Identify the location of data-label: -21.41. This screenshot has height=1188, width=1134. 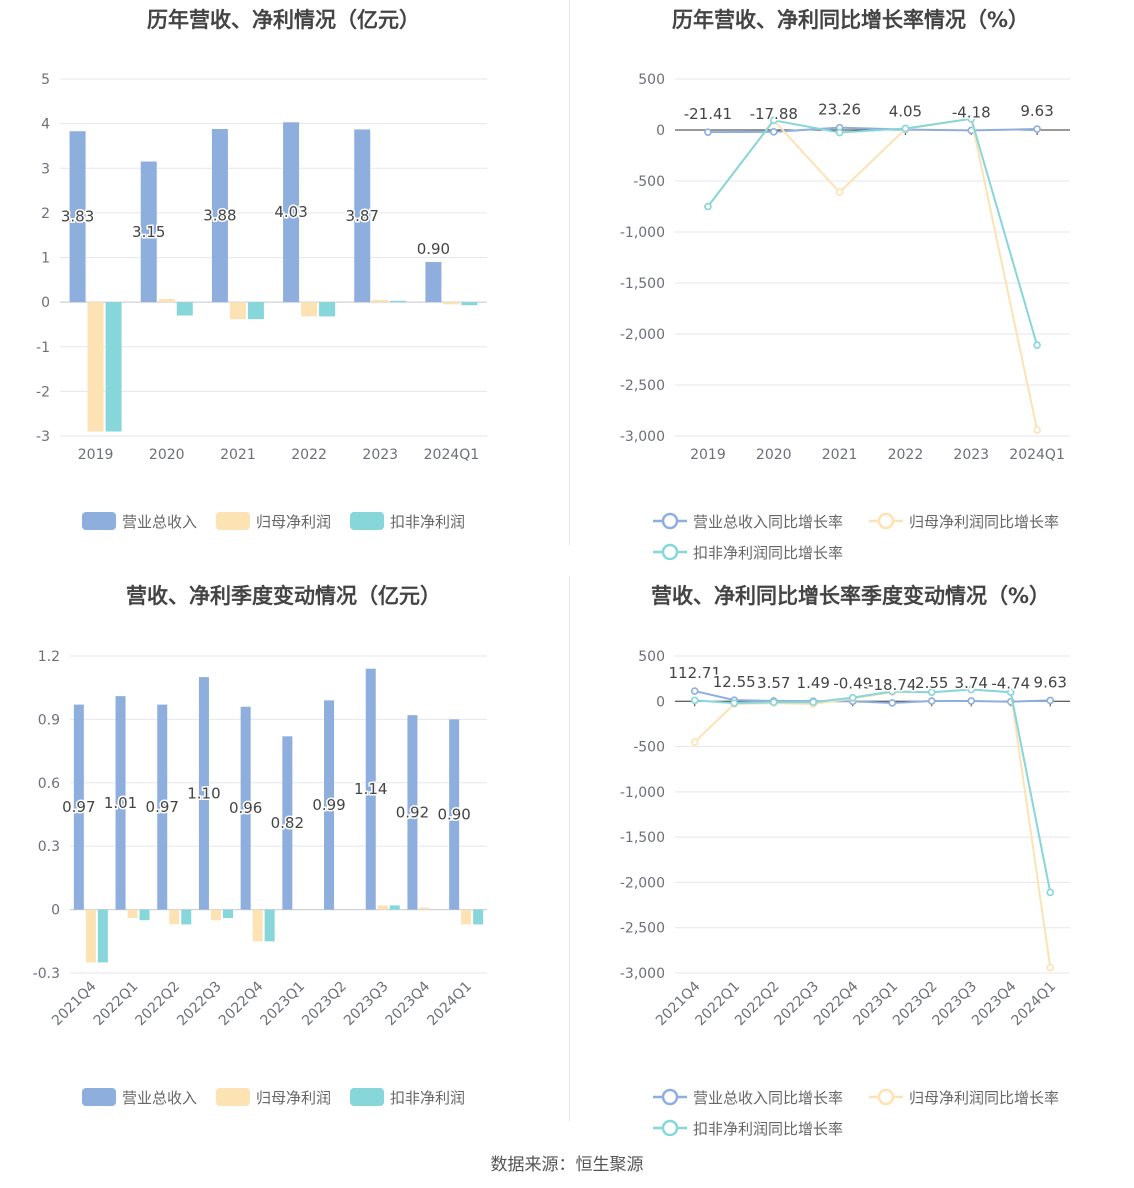
(708, 114).